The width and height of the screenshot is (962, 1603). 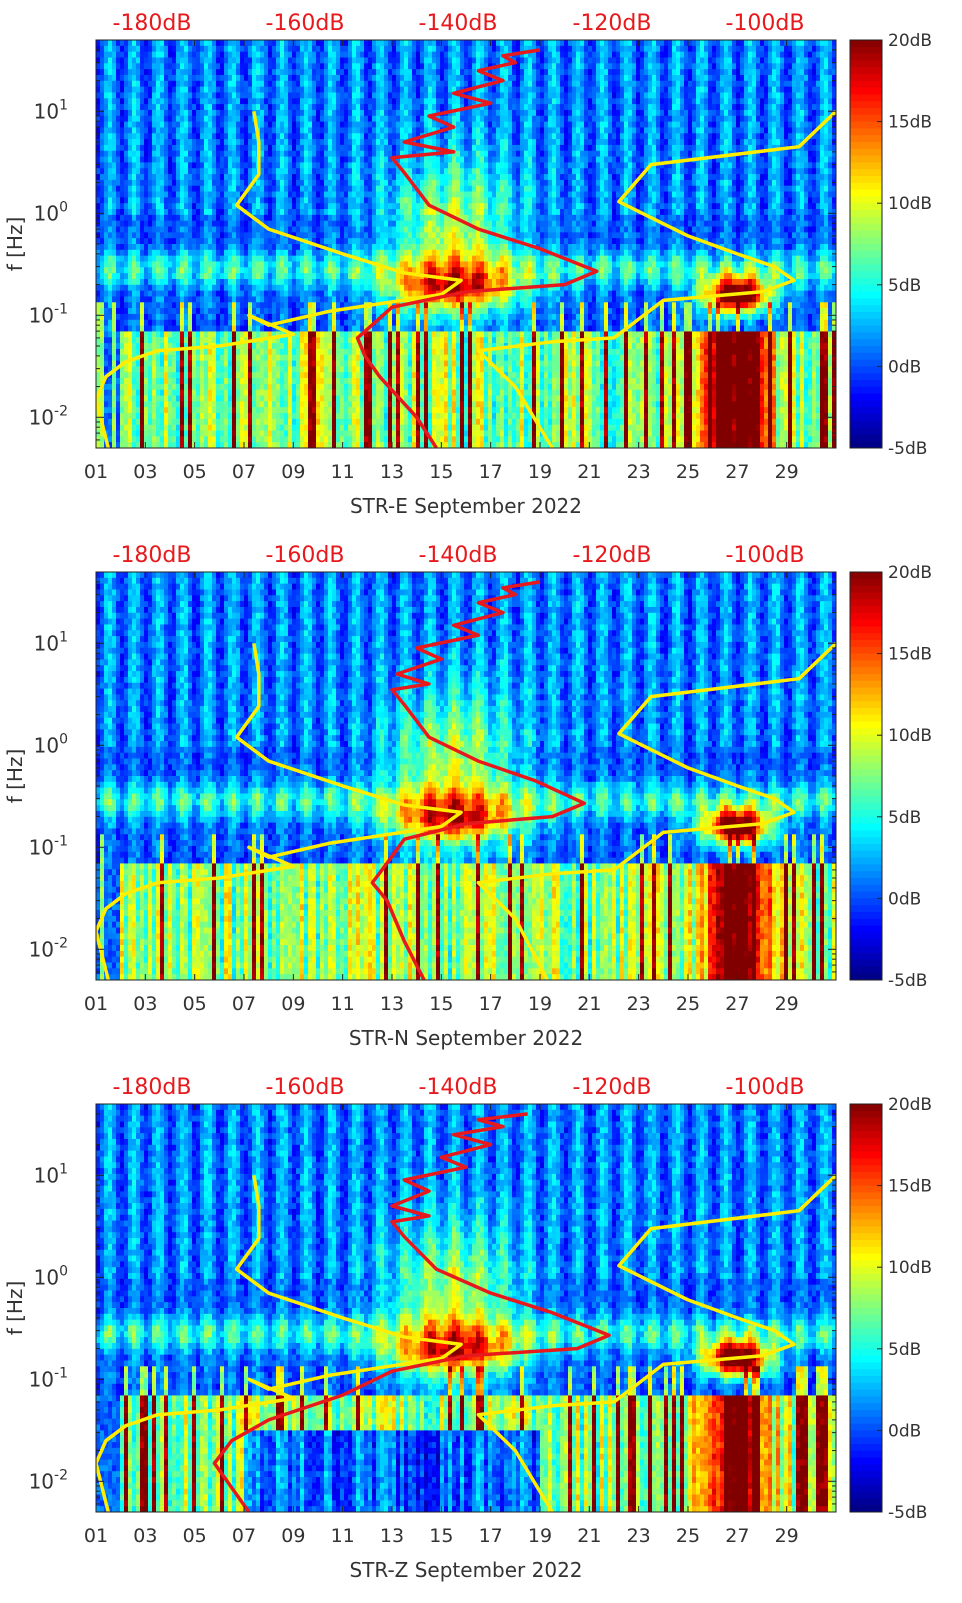 I want to click on colorbar-tick-label: -5dB, so click(x=907, y=1513).